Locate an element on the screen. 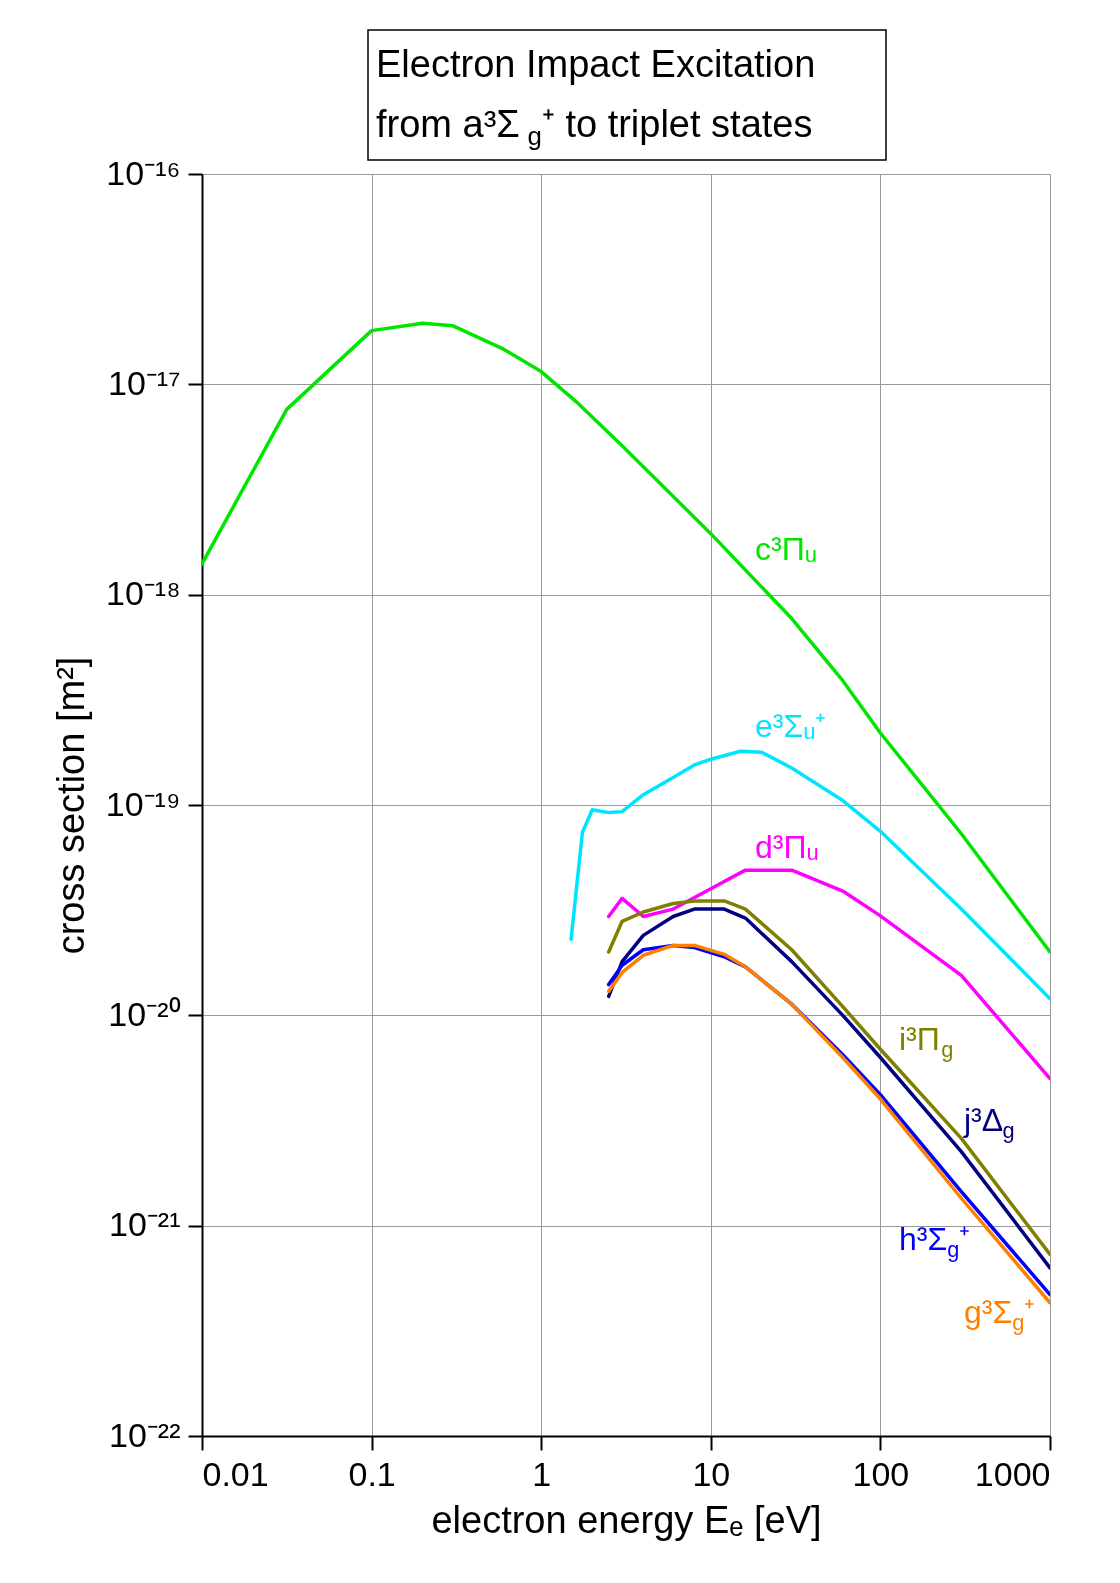  x-tick-label: 1 is located at coordinates (542, 1473).